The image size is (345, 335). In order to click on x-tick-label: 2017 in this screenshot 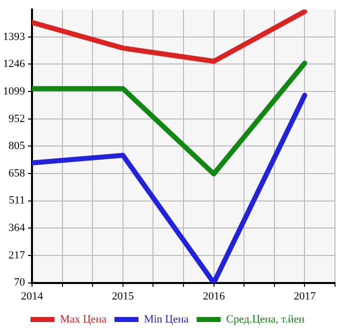, I will do `click(305, 296)`.